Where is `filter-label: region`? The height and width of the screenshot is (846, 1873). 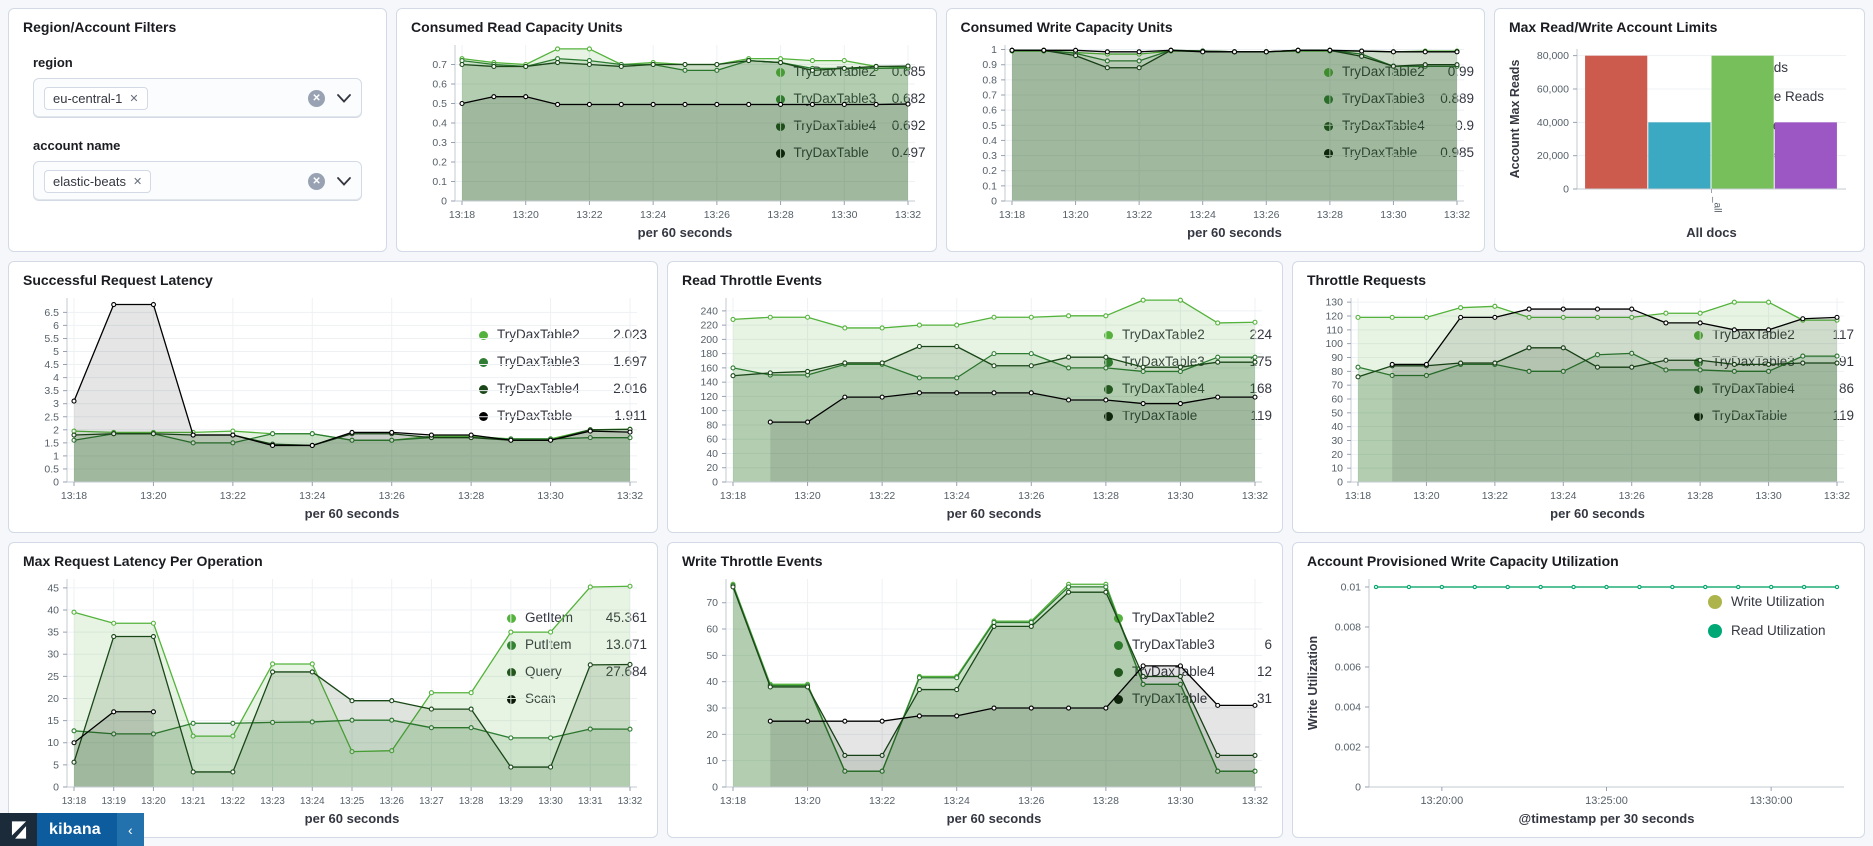 filter-label: region is located at coordinates (53, 62).